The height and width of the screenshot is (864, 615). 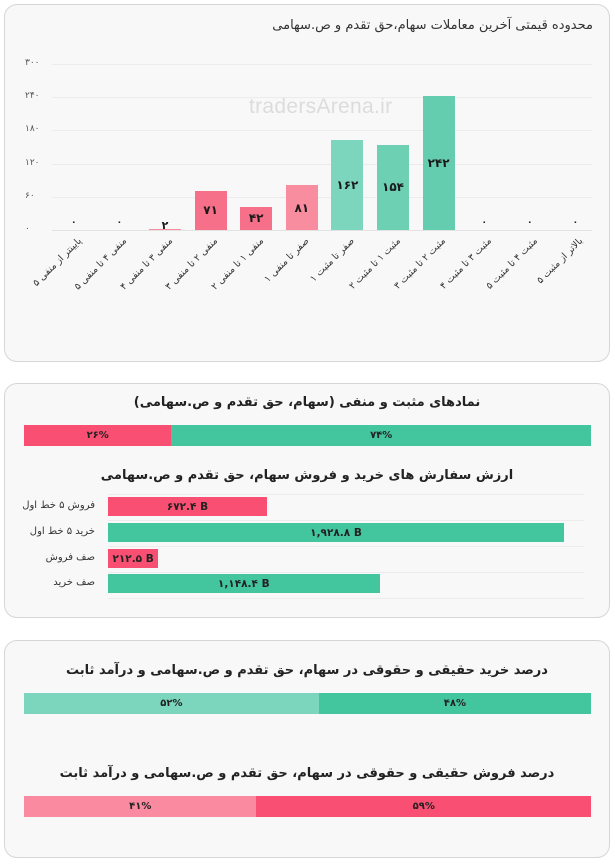 What do you see at coordinates (27, 229) in the screenshot?
I see `y-axis-tick: ۰` at bounding box center [27, 229].